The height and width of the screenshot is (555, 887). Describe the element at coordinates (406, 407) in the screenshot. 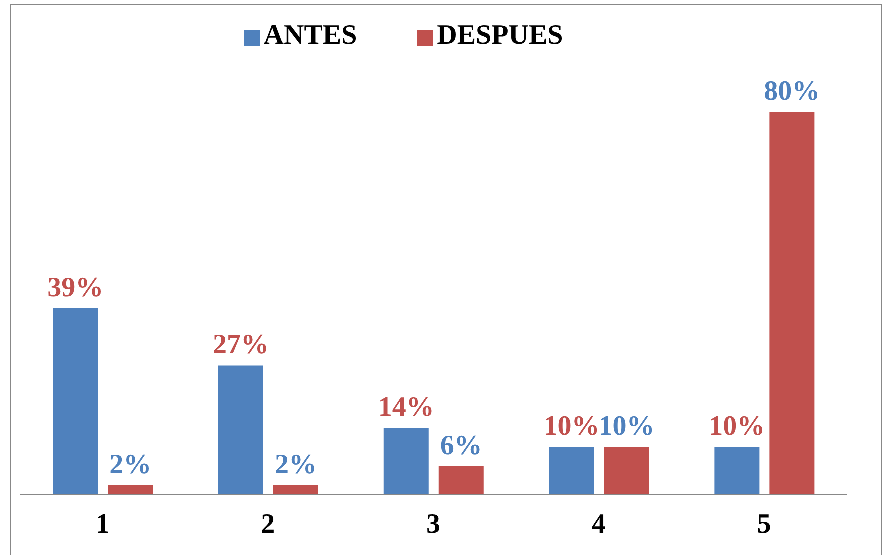

I see `data-label: 14%` at that location.